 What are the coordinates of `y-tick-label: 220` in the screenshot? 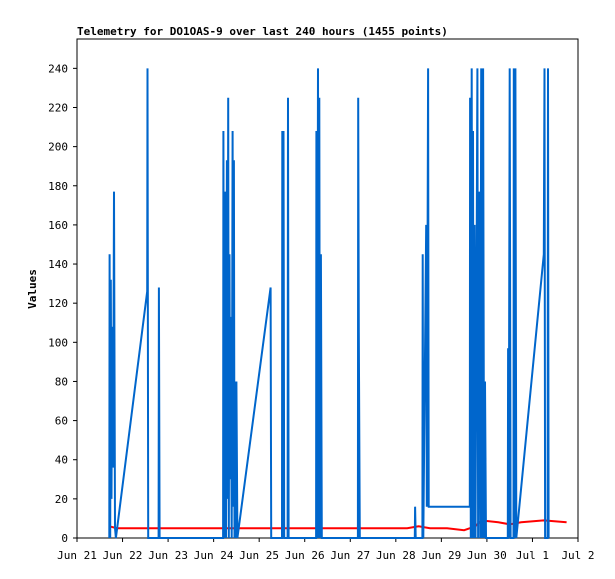 It's located at (58, 107).